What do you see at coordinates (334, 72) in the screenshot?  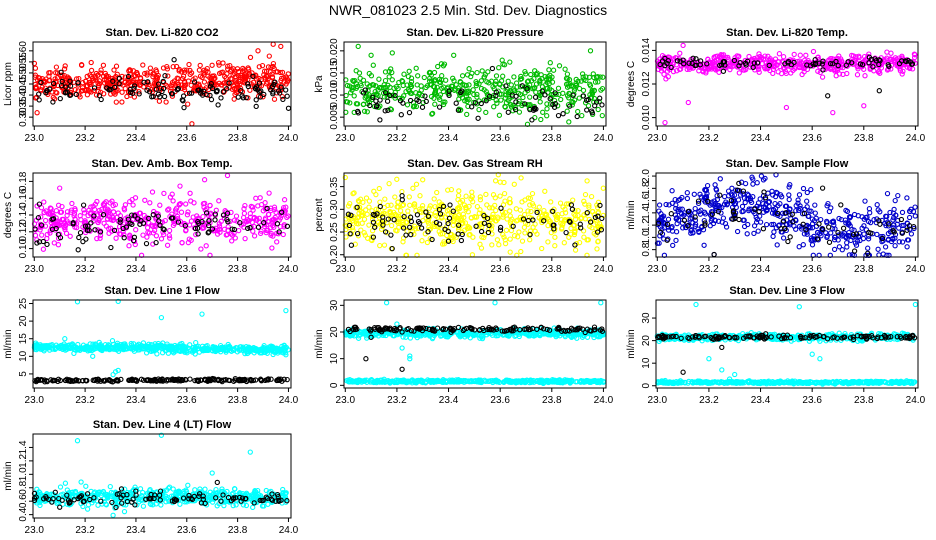 I see `y-tick-label: 0.015` at bounding box center [334, 72].